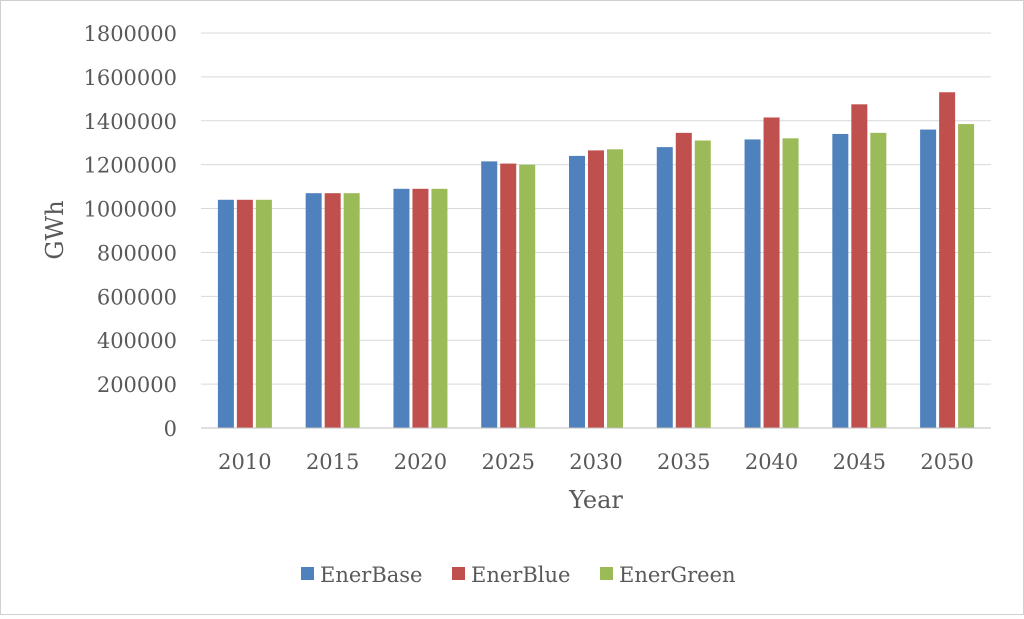 This screenshot has width=1024, height=619. I want to click on bar-enerbase-2050, so click(928, 279).